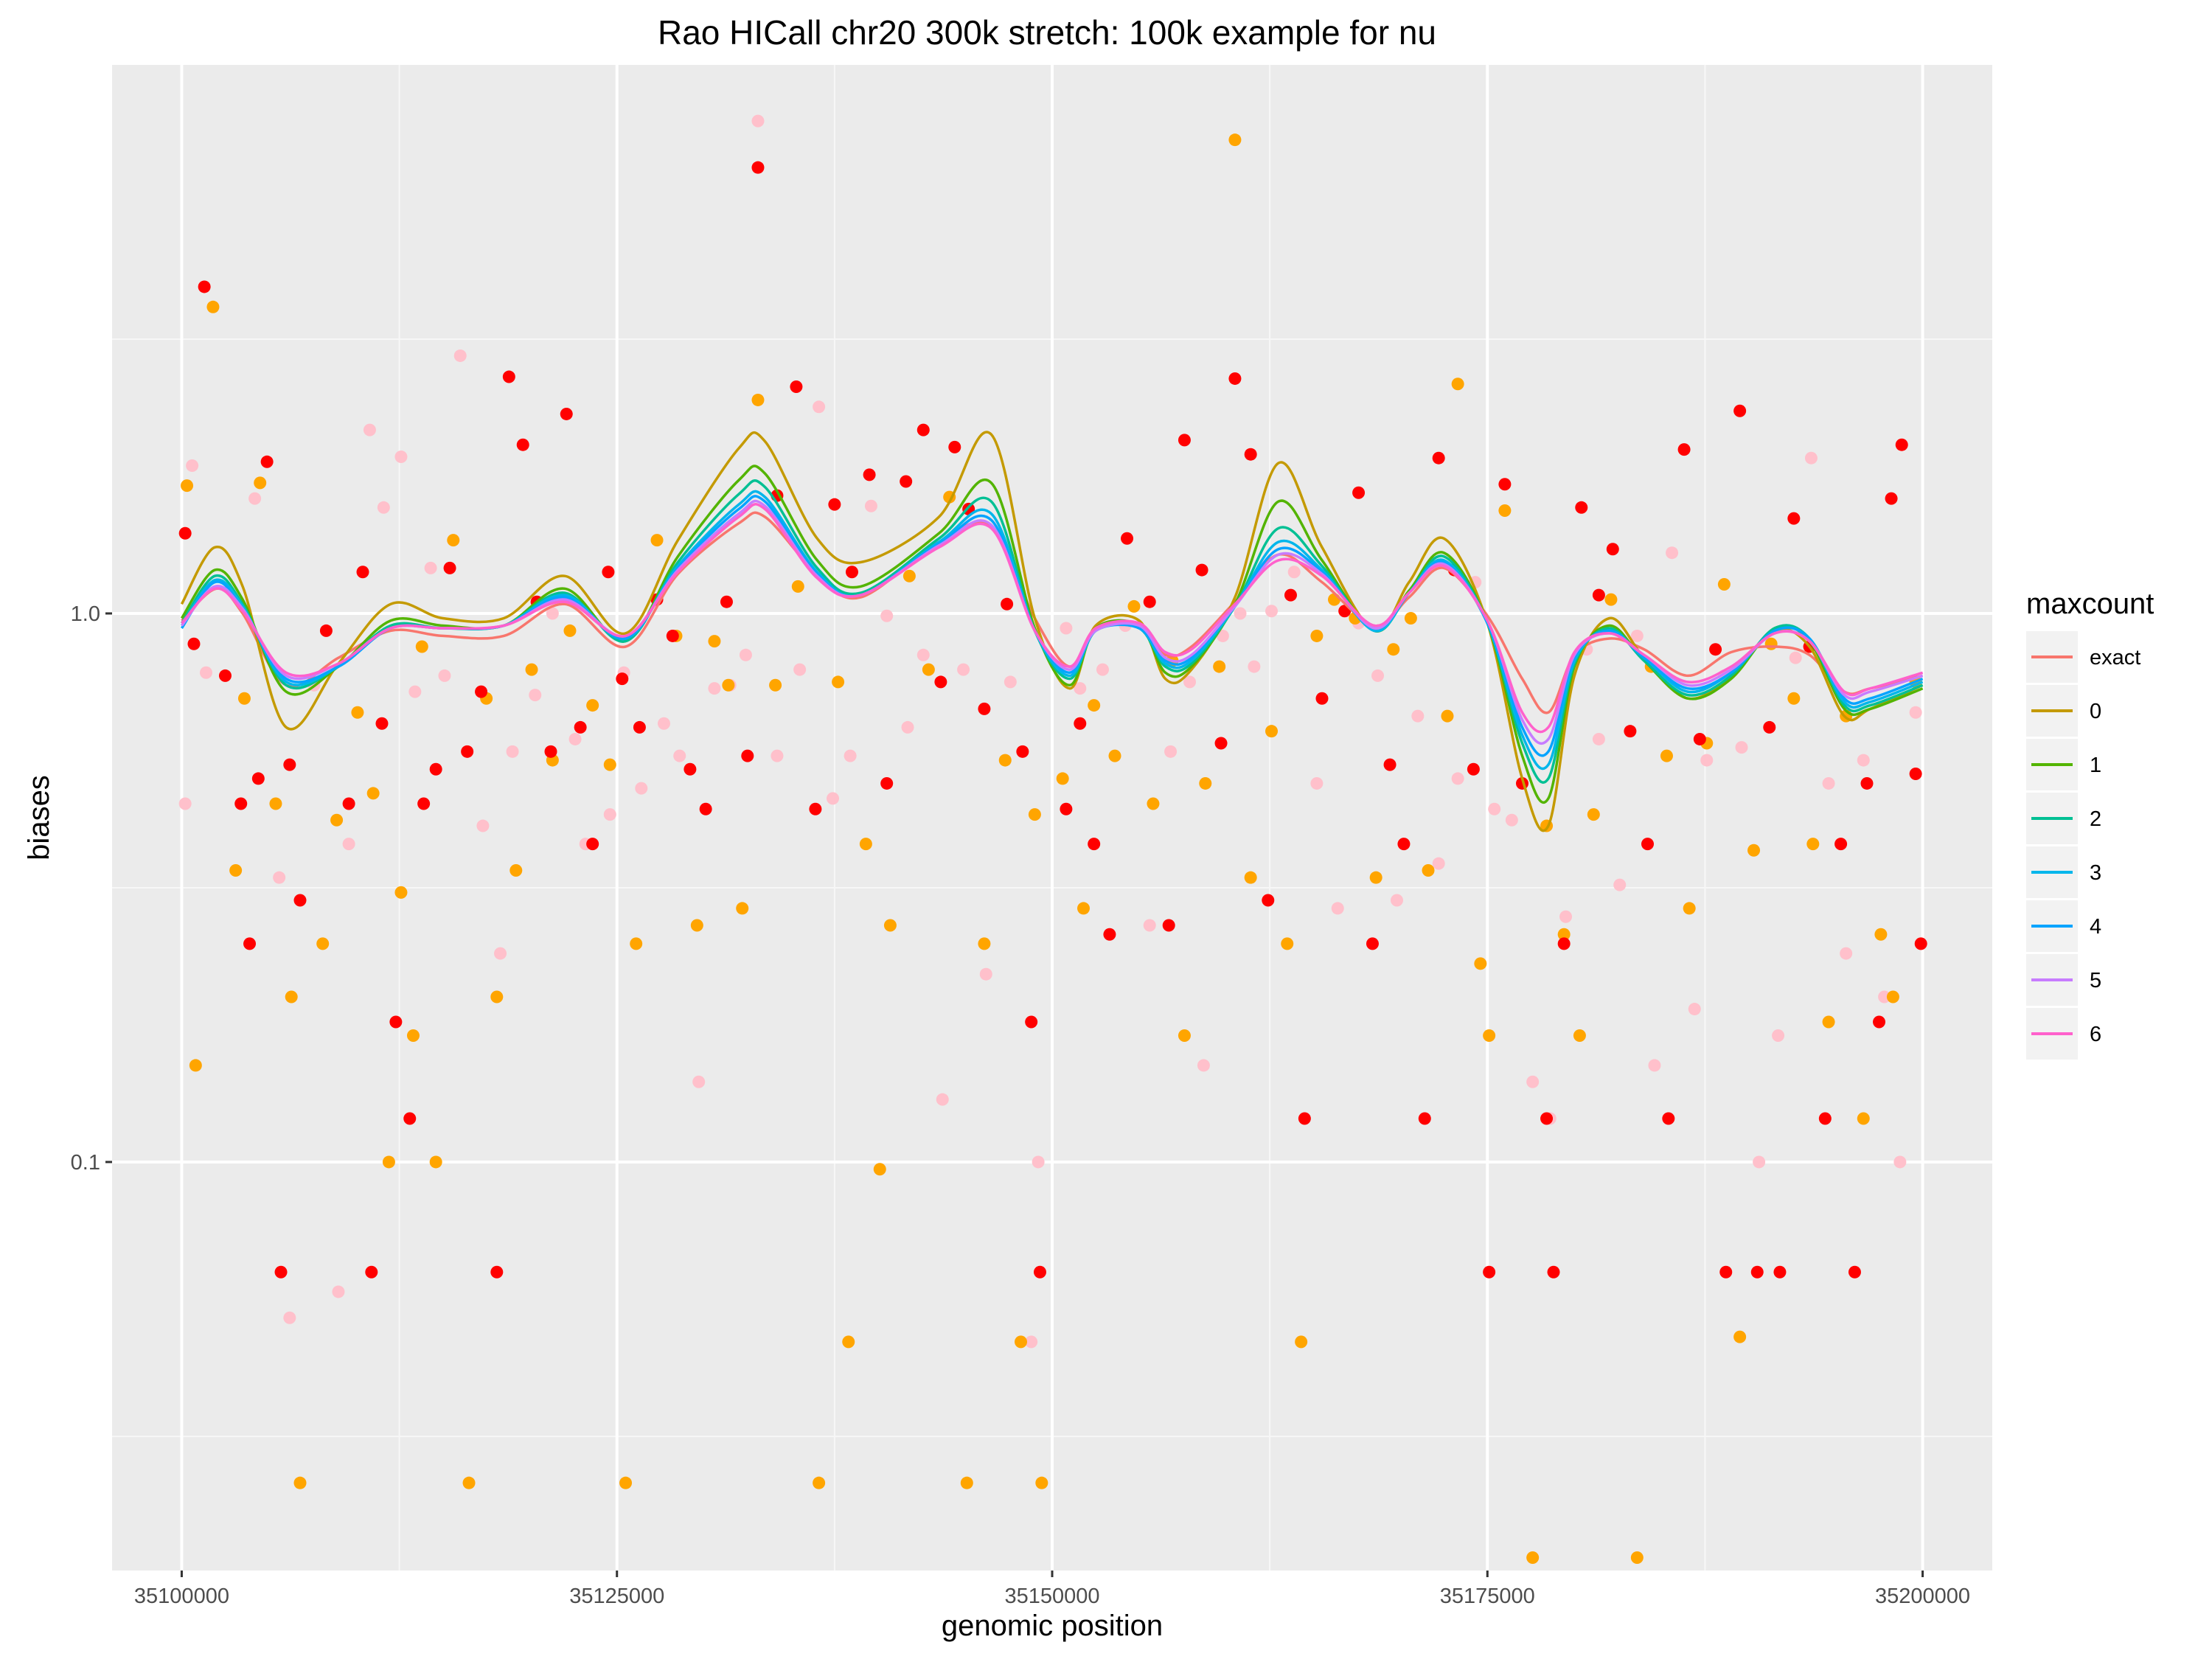 This screenshot has height=1659, width=2212. I want to click on y-axis: 0.1 1.0, so click(91, 888).